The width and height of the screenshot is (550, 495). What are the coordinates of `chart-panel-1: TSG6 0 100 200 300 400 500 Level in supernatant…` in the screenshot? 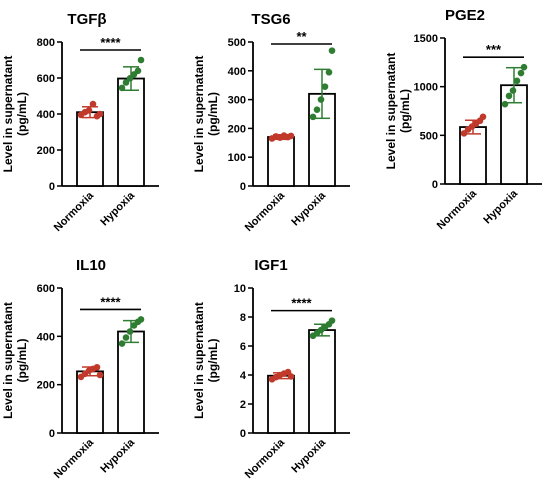 It's located at (271, 122).